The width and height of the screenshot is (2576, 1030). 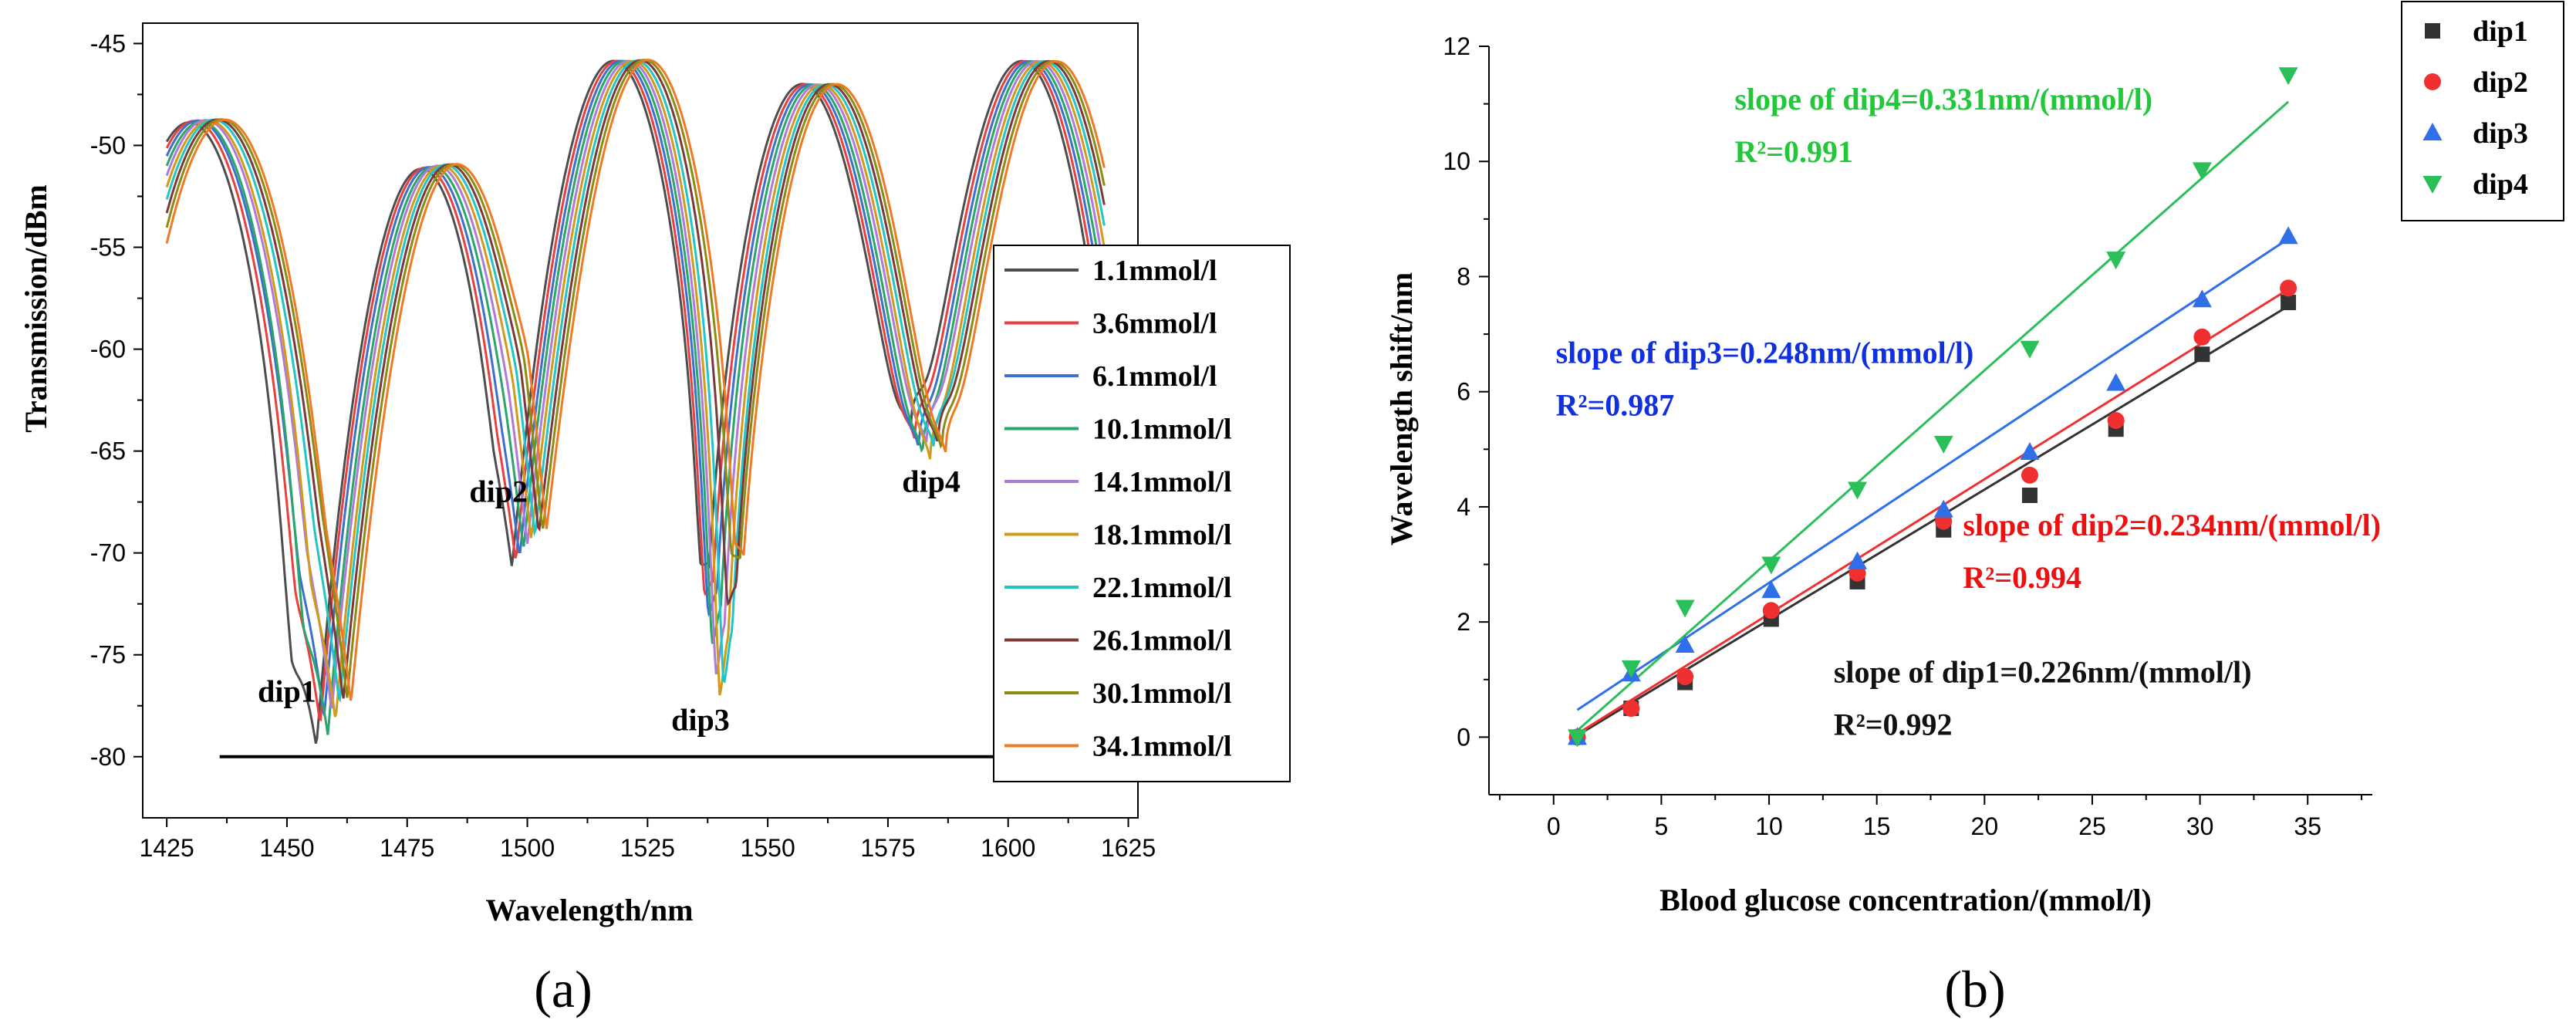 What do you see at coordinates (167, 848) in the screenshot?
I see `a-xtick-label: 1425` at bounding box center [167, 848].